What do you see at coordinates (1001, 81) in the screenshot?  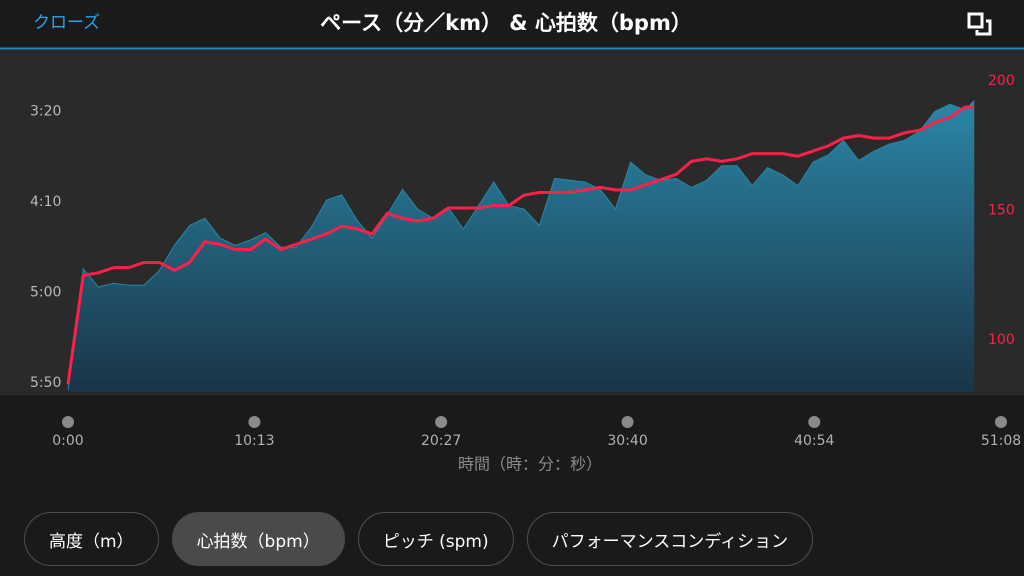 I see `y2-tick-label: 200` at bounding box center [1001, 81].